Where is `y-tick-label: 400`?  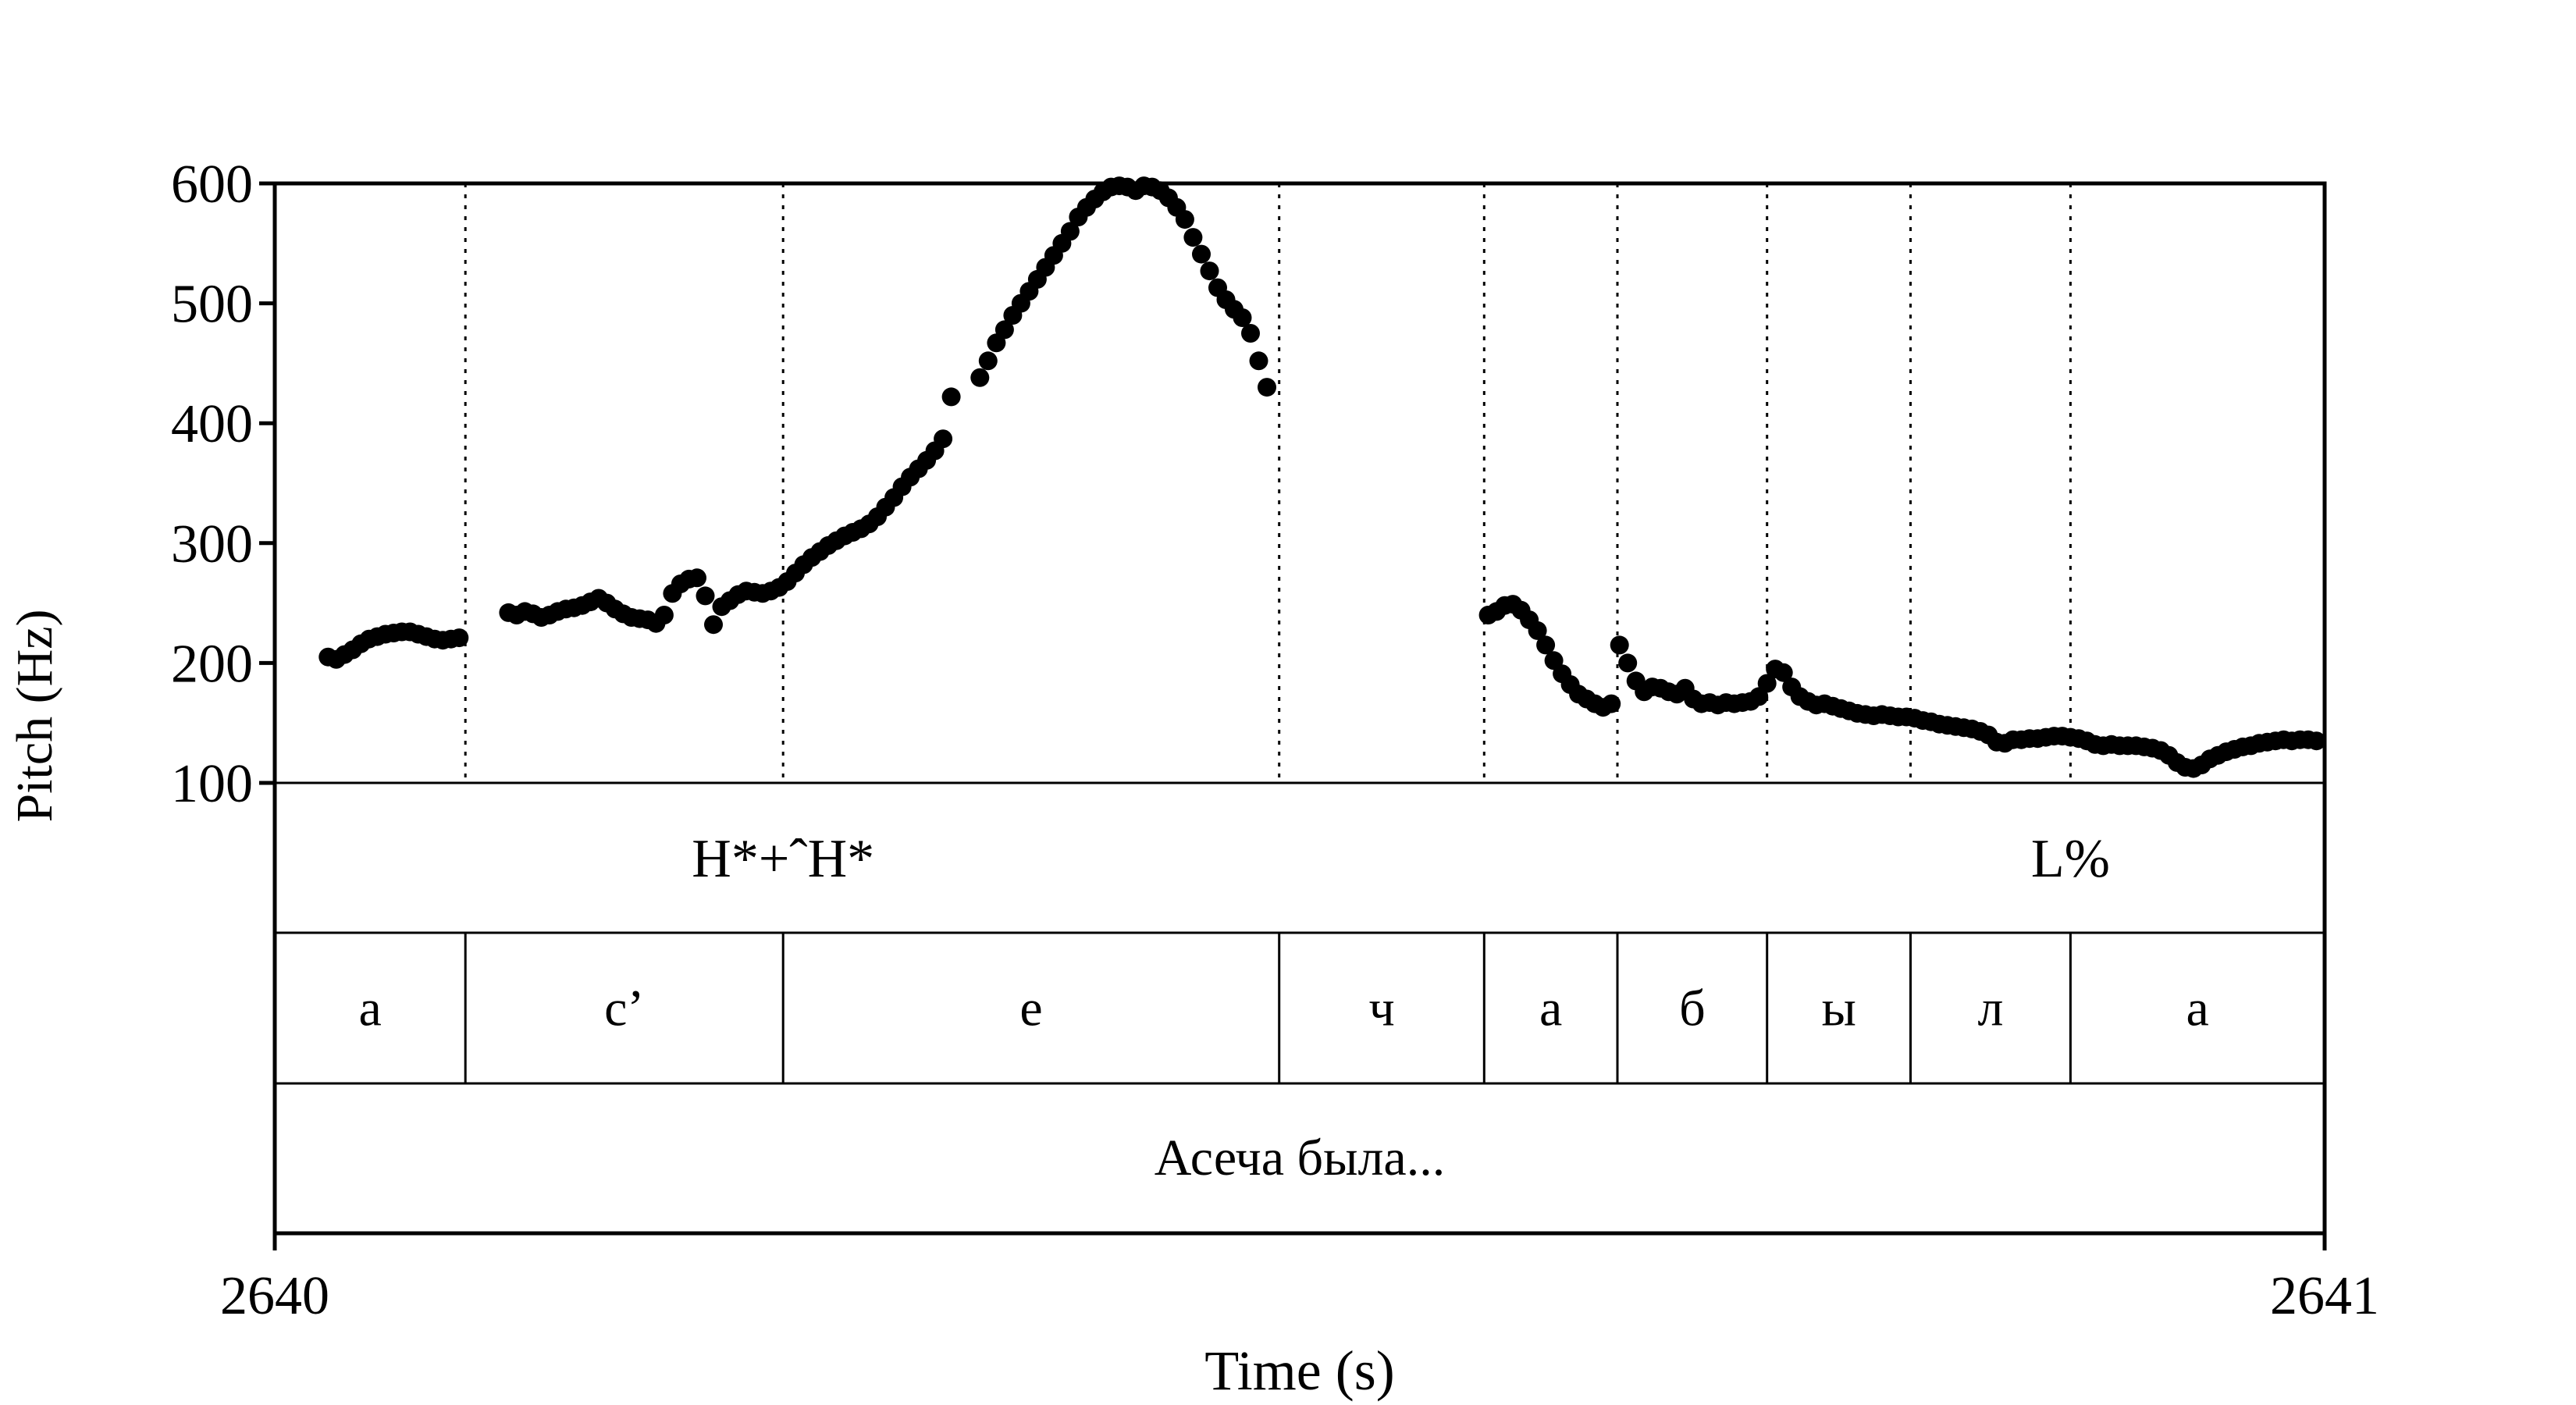
y-tick-label: 400 is located at coordinates (212, 424).